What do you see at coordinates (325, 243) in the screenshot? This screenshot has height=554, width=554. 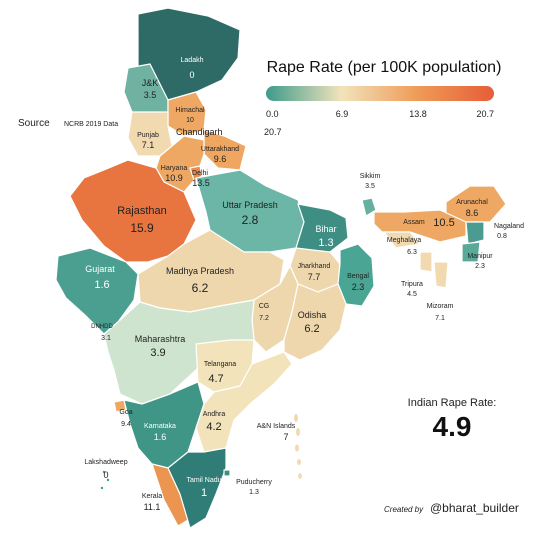 I see `label-bihar-value: 1.3` at bounding box center [325, 243].